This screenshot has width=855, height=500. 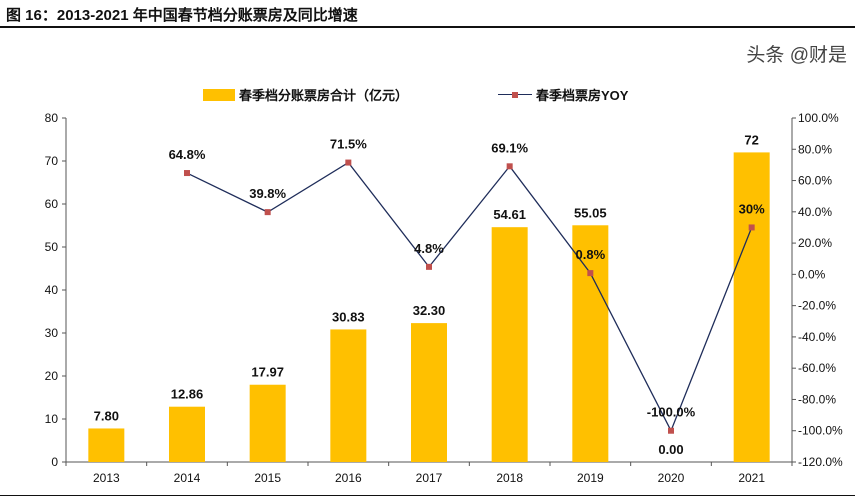 What do you see at coordinates (818, 118) in the screenshot?
I see `right-tick-label: 100.0%` at bounding box center [818, 118].